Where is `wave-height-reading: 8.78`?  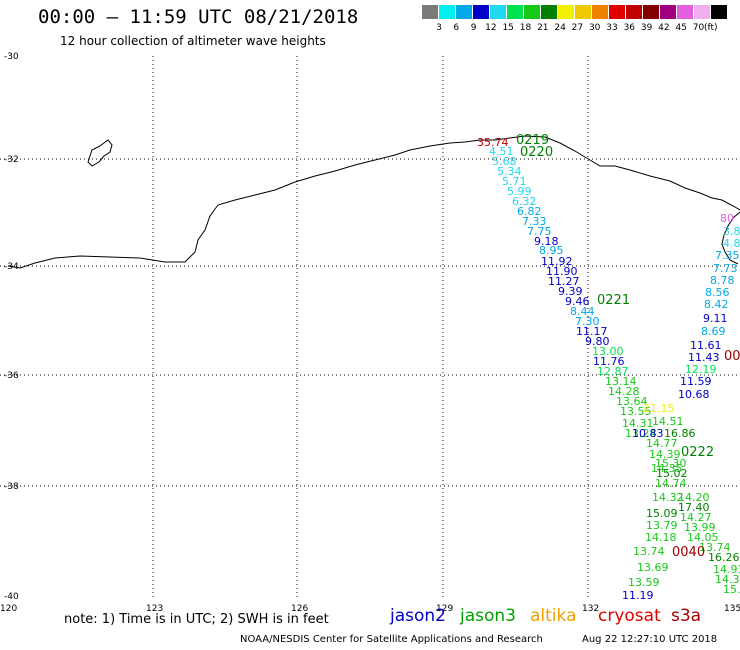
wave-height-reading: 8.78 is located at coordinates (722, 280).